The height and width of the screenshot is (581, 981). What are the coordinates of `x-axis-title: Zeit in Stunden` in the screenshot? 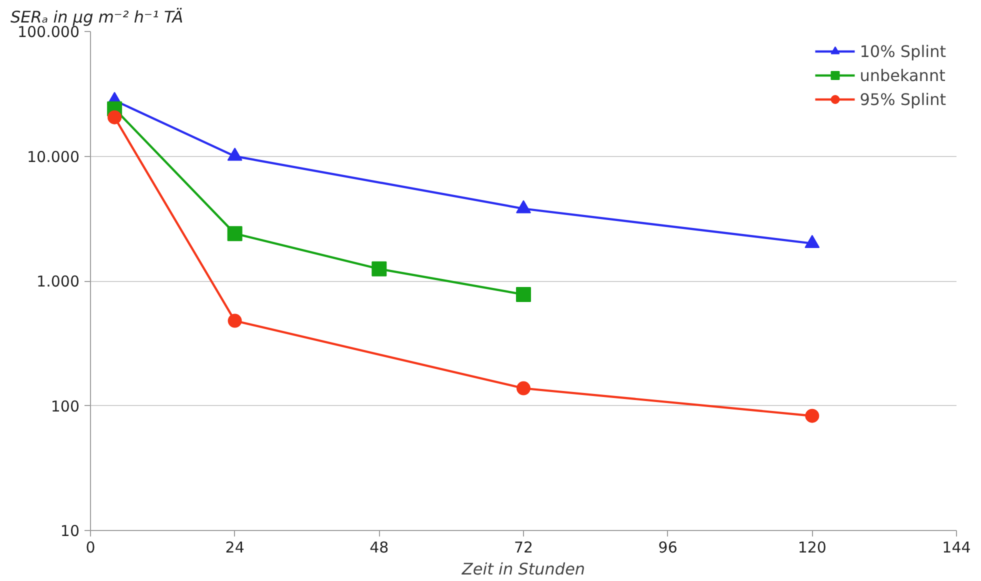 It's located at (523, 569).